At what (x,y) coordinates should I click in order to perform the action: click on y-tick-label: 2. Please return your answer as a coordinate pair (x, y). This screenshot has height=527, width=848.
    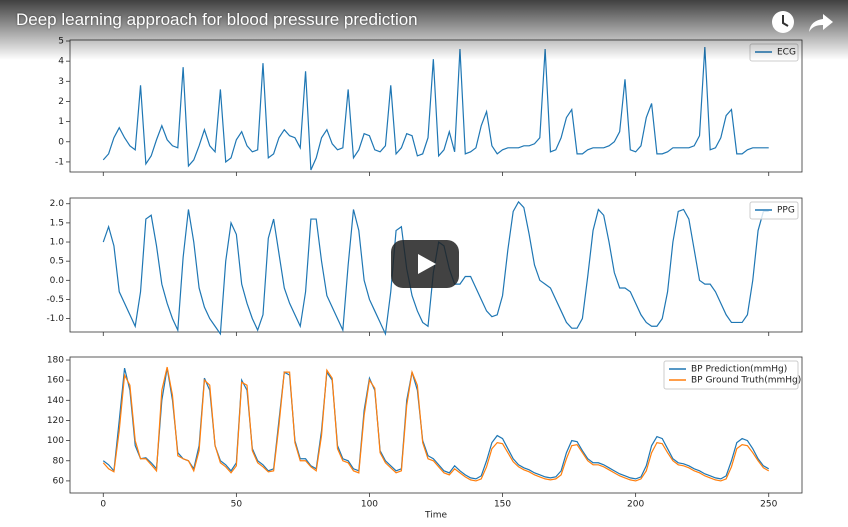
    Looking at the image, I should click on (61, 102).